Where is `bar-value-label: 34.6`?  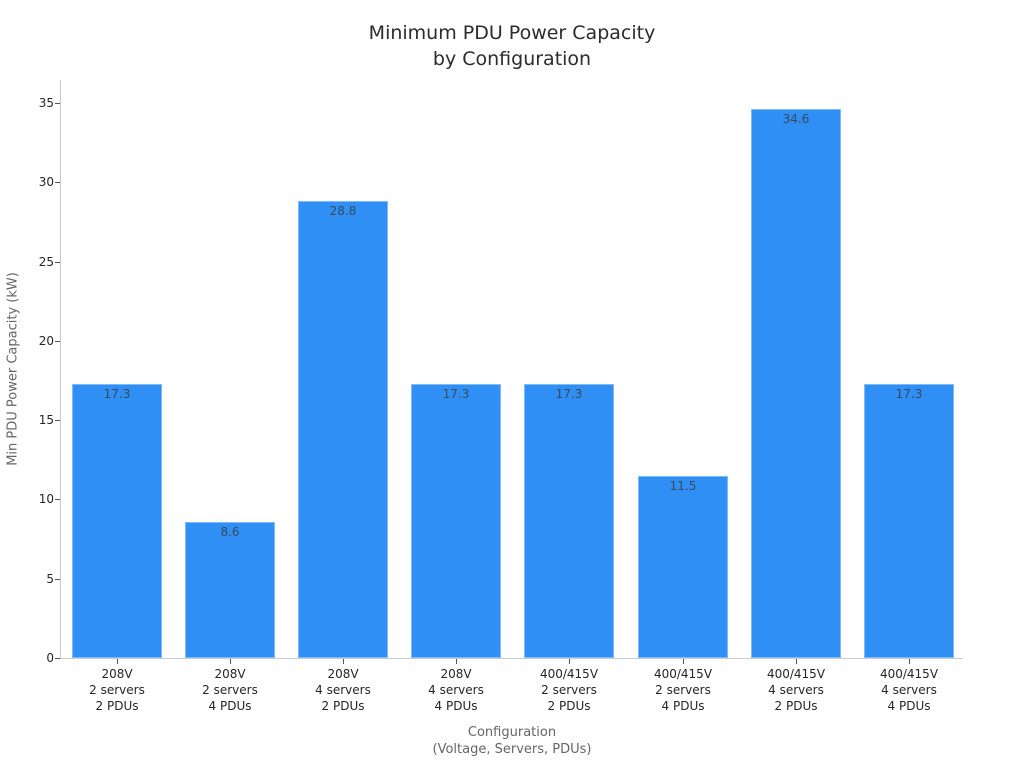 bar-value-label: 34.6 is located at coordinates (796, 119).